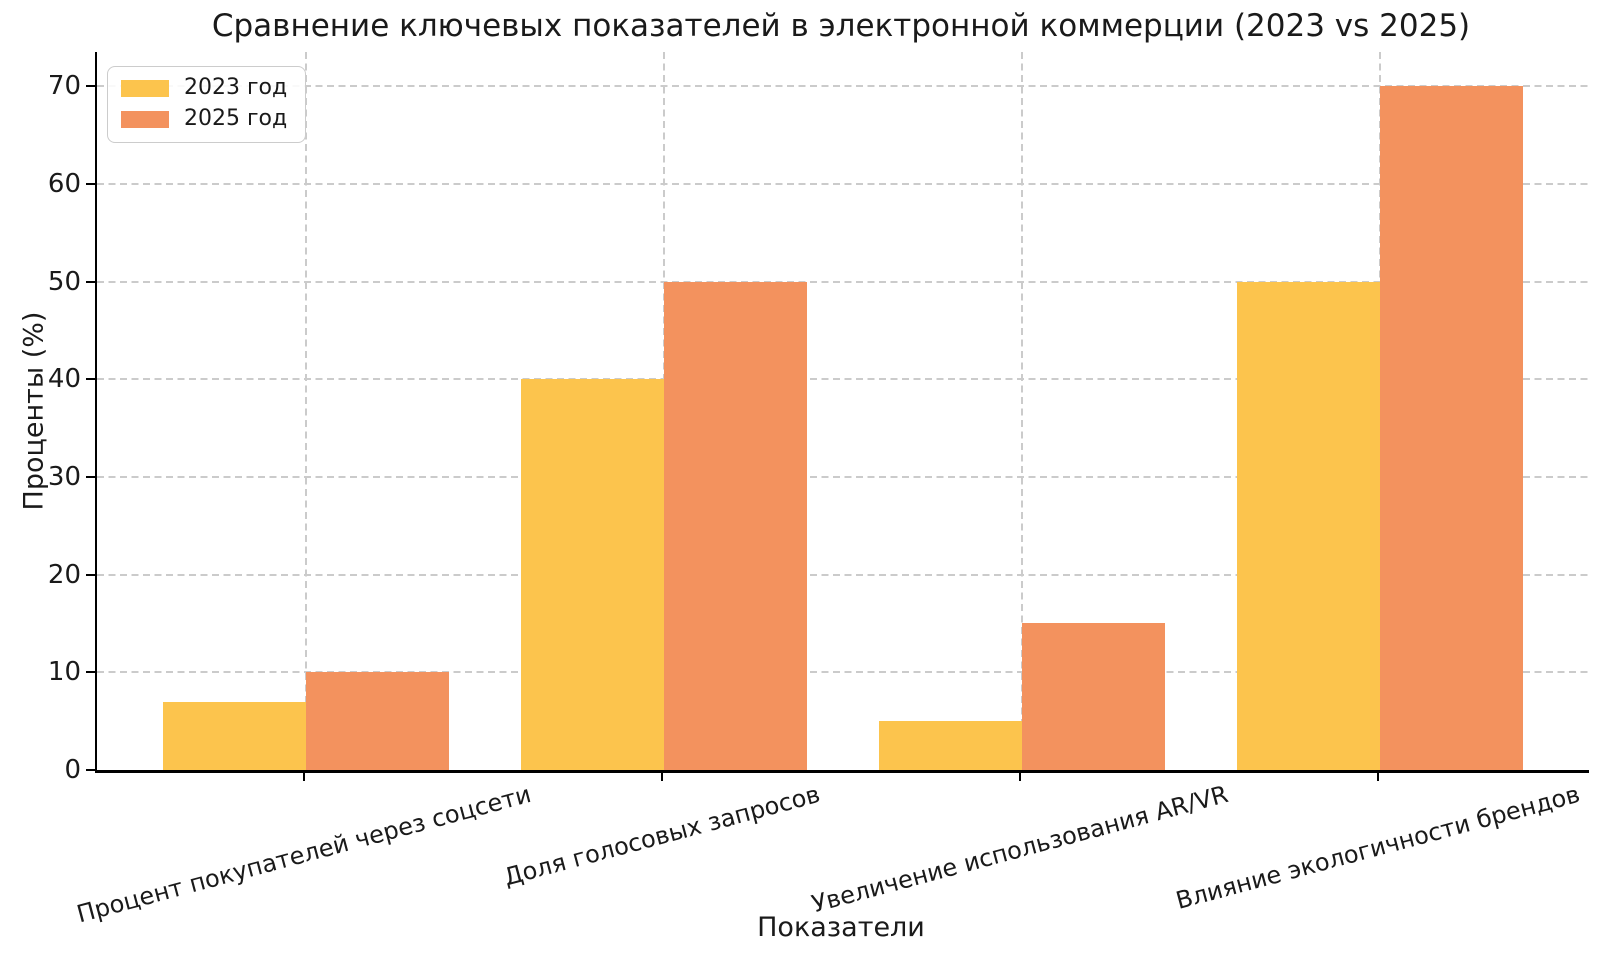 The image size is (1600, 962). I want to click on bar-2025-год-2, so click(735, 525).